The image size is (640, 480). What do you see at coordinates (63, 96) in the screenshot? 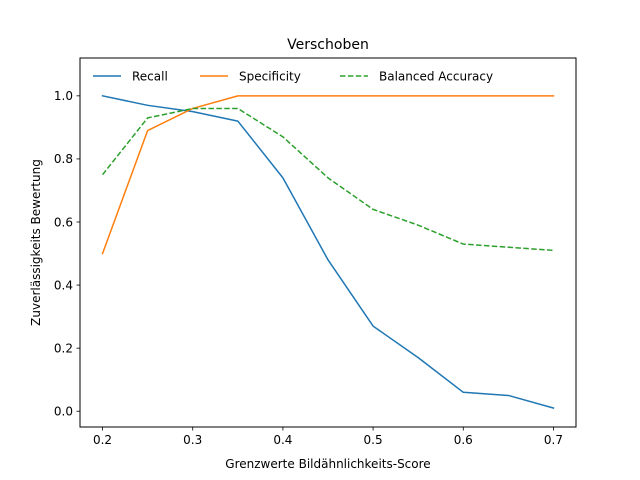
I see `y-tick-label: 1.0` at bounding box center [63, 96].